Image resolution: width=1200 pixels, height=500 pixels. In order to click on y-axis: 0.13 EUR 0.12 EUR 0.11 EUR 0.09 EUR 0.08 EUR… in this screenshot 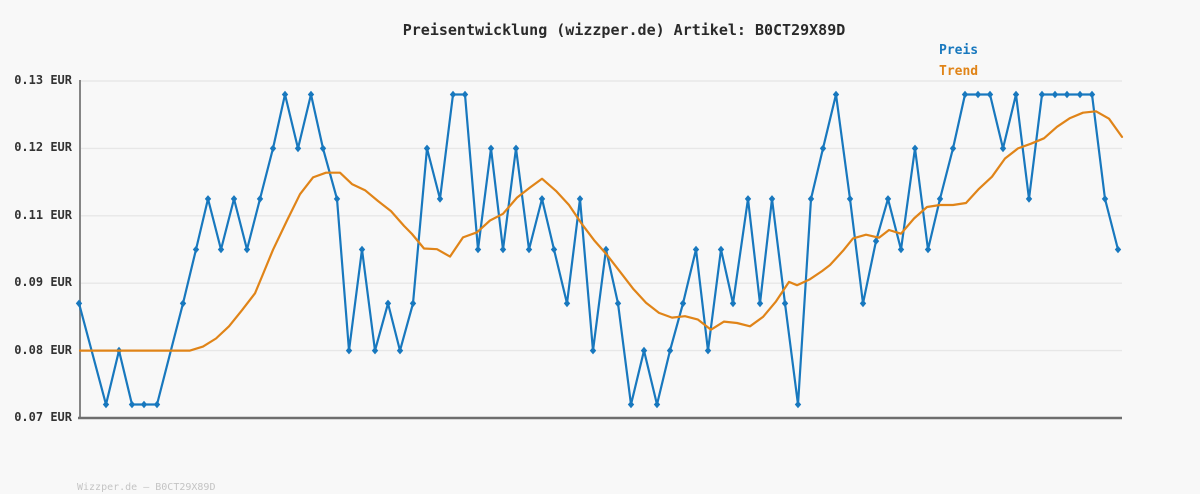, I will do `click(36, 250)`.